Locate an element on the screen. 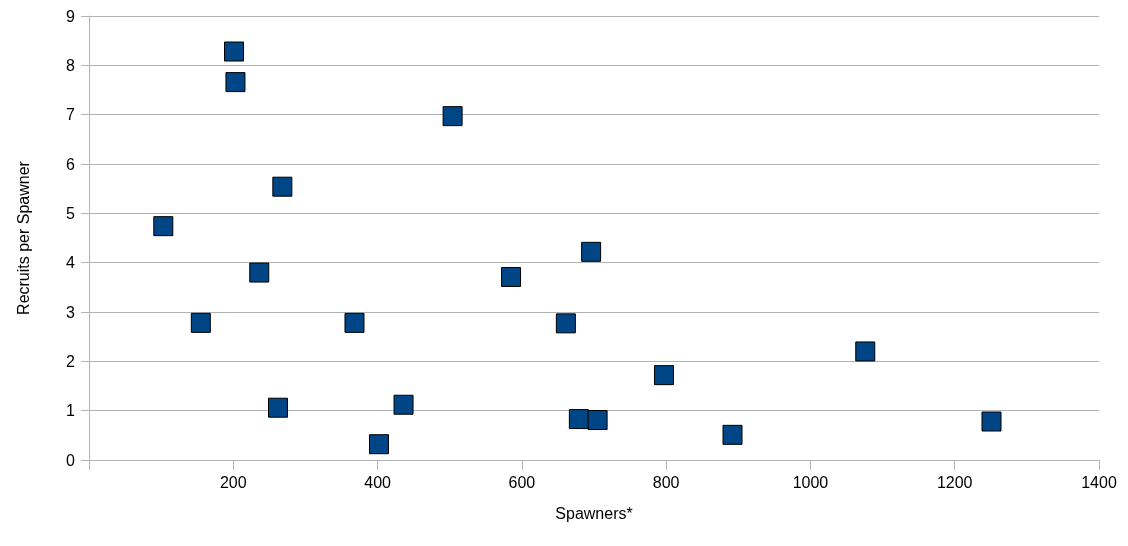 The width and height of the screenshot is (1128, 546). x-axis-title: Spawners* is located at coordinates (594, 513).